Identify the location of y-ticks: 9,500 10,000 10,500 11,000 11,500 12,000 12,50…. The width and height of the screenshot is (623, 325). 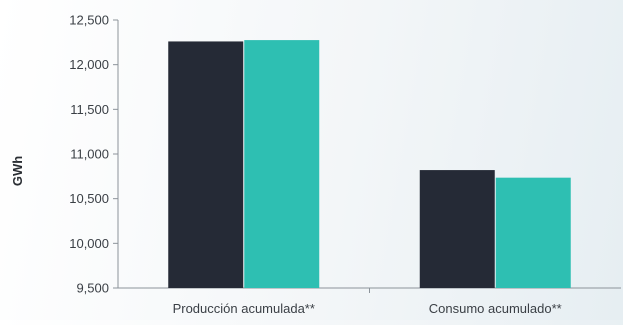
(93, 154).